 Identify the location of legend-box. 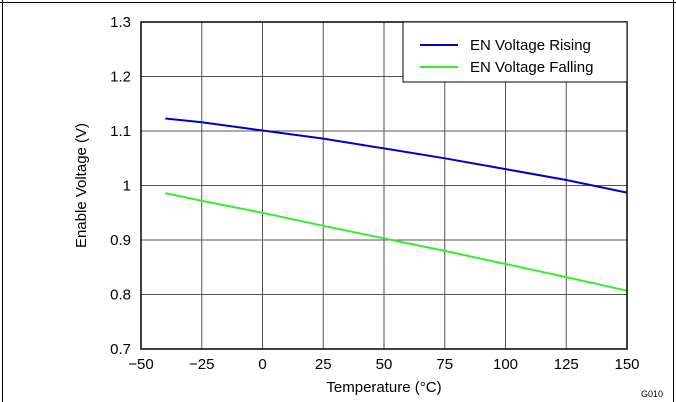
(515, 52).